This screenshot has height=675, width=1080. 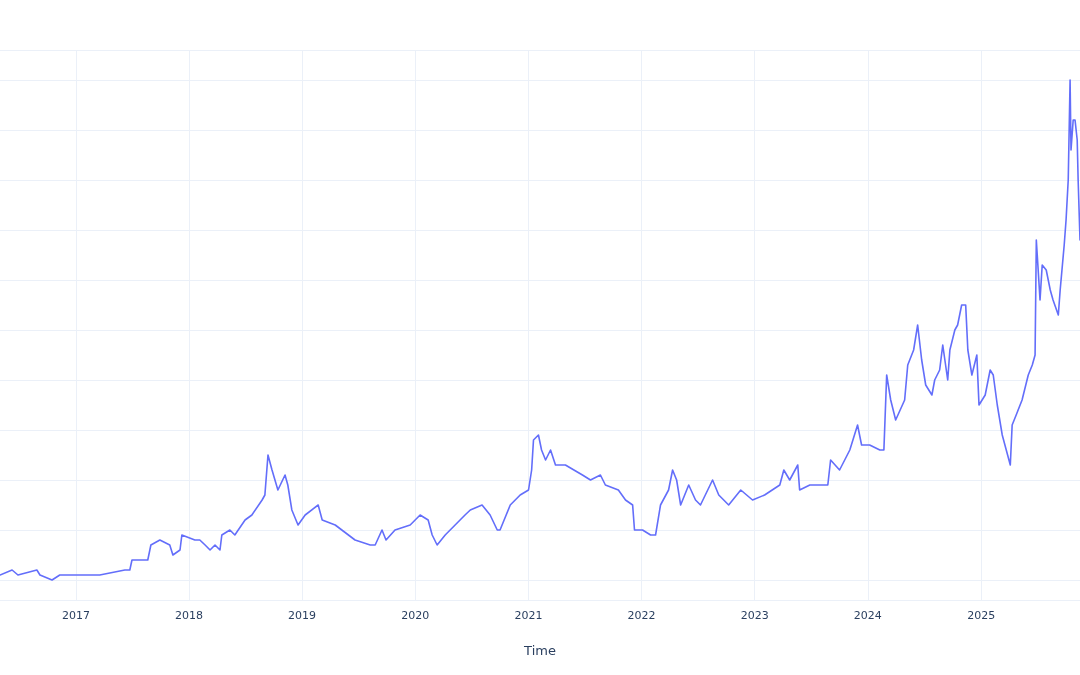 What do you see at coordinates (528, 615) in the screenshot?
I see `x-tick-label: 2021` at bounding box center [528, 615].